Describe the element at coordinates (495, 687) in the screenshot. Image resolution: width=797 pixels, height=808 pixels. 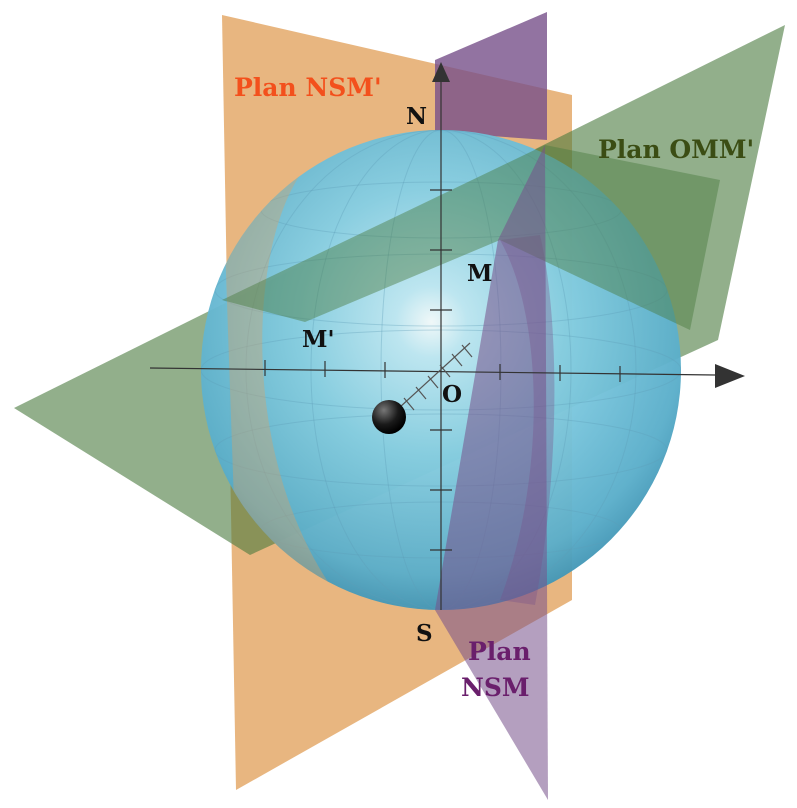
I see `label-plan-nsm-line2: NSM` at that location.